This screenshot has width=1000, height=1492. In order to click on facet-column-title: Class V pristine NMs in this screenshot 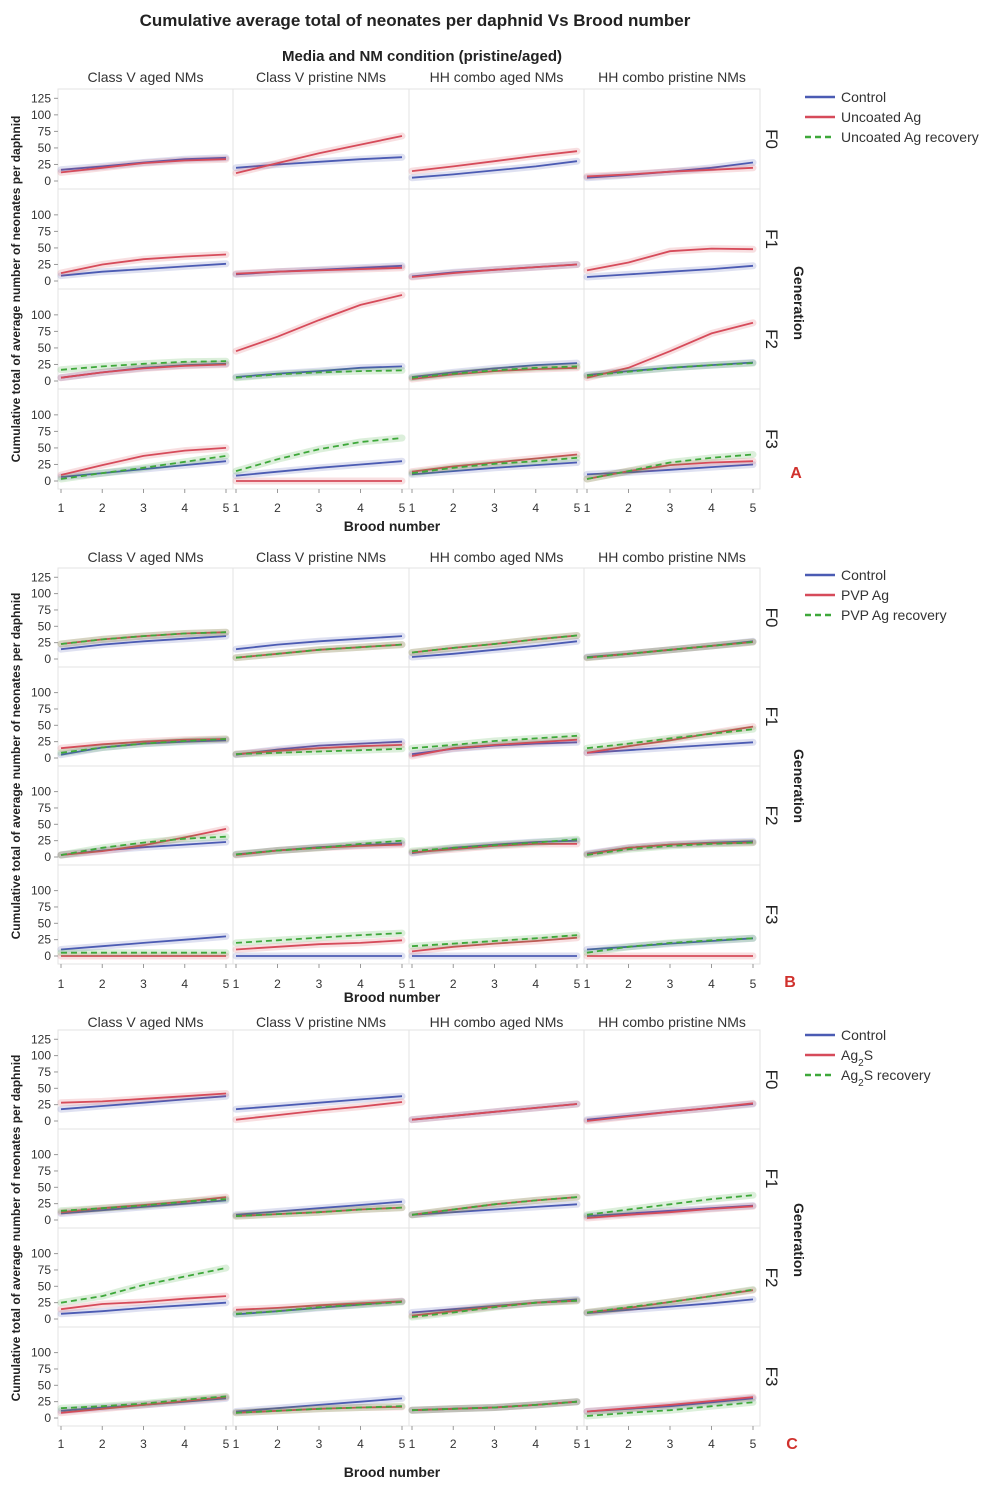, I will do `click(321, 1022)`.